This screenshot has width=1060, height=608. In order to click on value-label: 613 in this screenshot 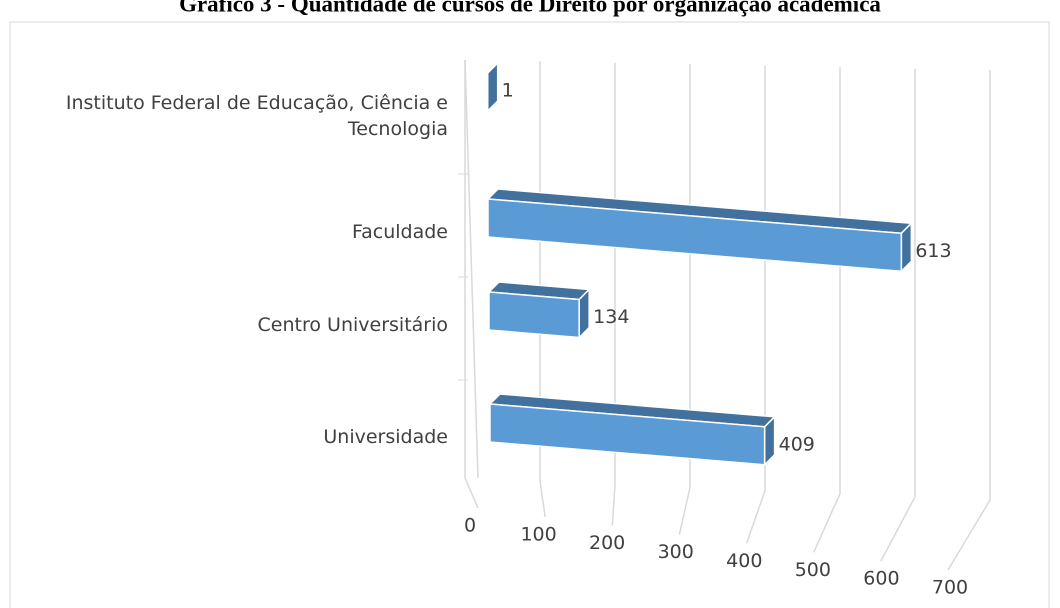, I will do `click(933, 251)`.